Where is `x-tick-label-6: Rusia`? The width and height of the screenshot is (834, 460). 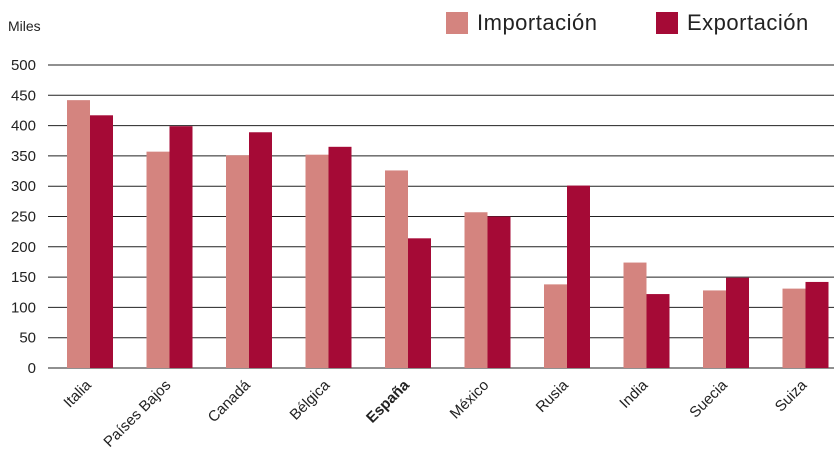 x-tick-label-6: Rusia is located at coordinates (553, 396).